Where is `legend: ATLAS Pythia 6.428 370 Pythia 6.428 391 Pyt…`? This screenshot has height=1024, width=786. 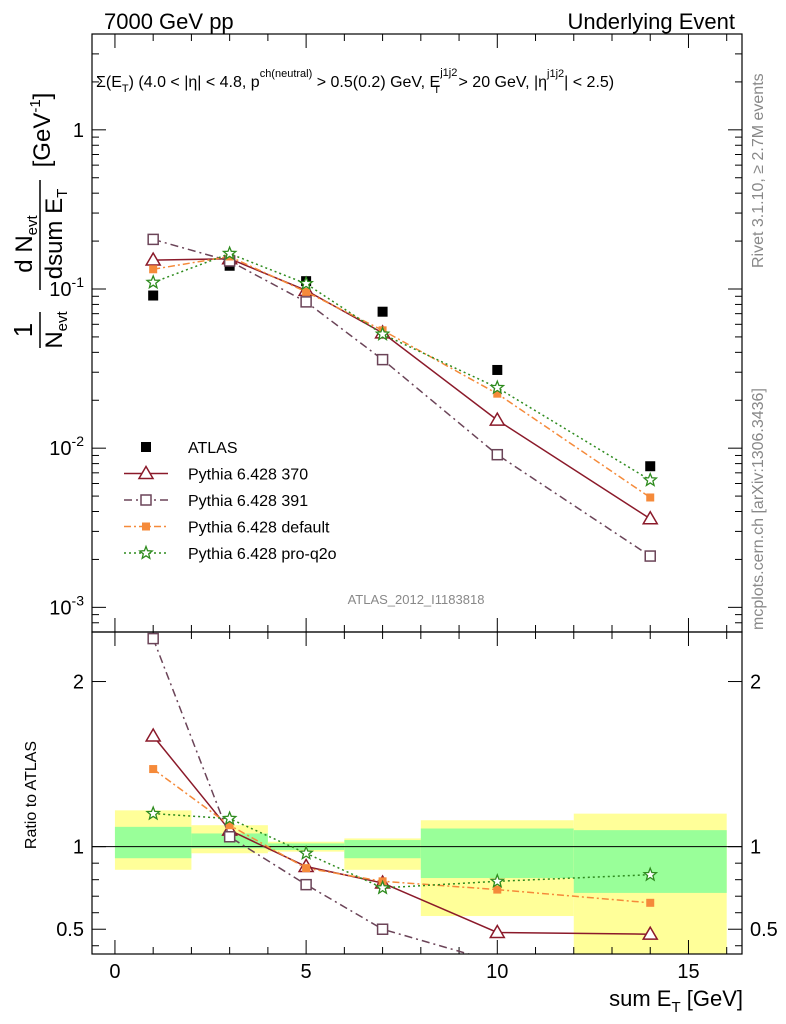 legend: ATLAS Pythia 6.428 370 Pythia 6.428 391 Pyt… is located at coordinates (230, 501).